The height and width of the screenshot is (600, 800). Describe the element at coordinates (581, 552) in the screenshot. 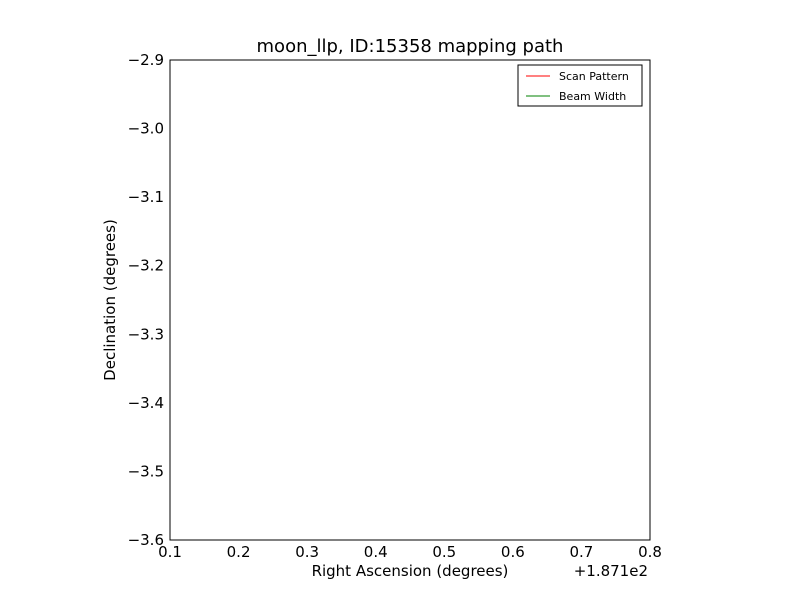

I see `x-tick-label: 0.7` at that location.